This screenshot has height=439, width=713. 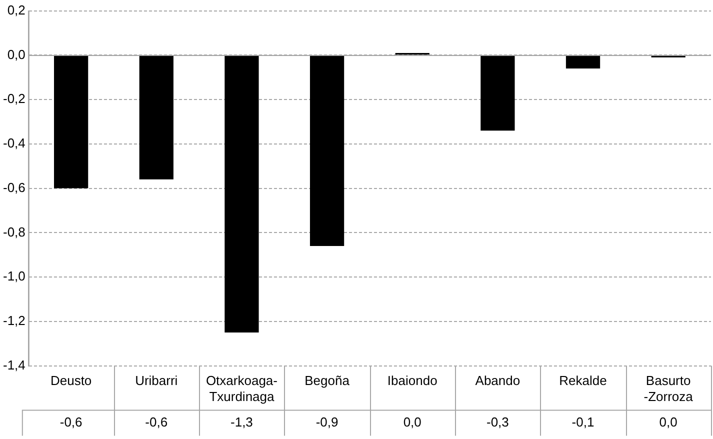 I want to click on y-tick-label: -0,2, so click(x=14, y=98).